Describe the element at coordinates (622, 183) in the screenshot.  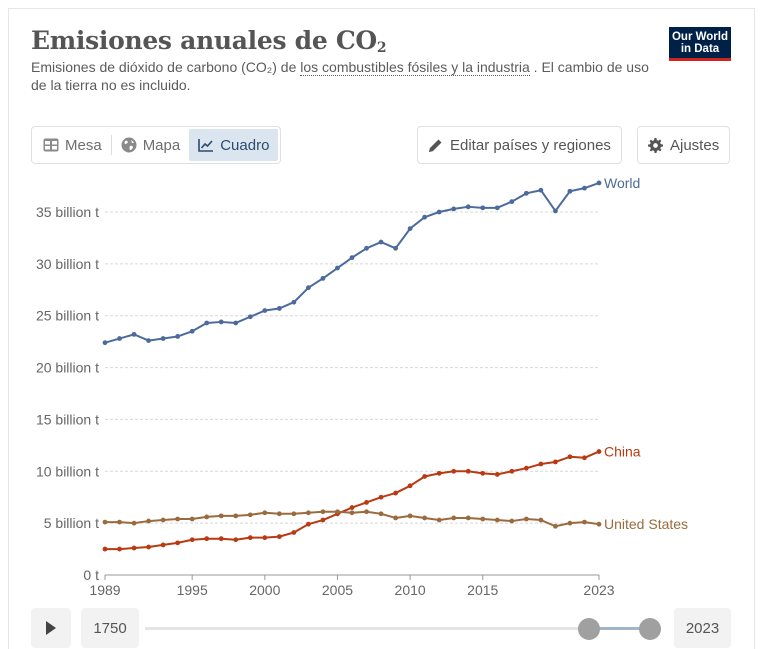
I see `series-label-world: World` at that location.